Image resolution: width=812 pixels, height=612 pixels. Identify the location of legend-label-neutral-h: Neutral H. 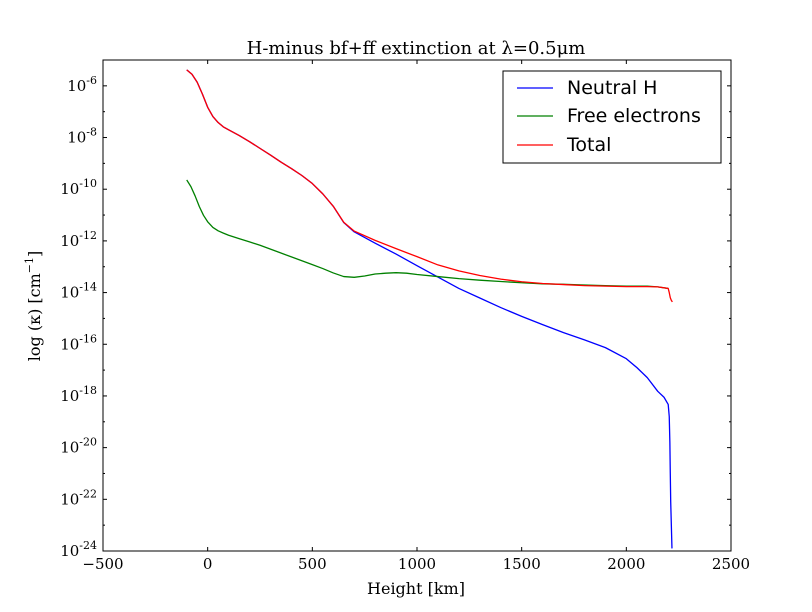
(612, 88).